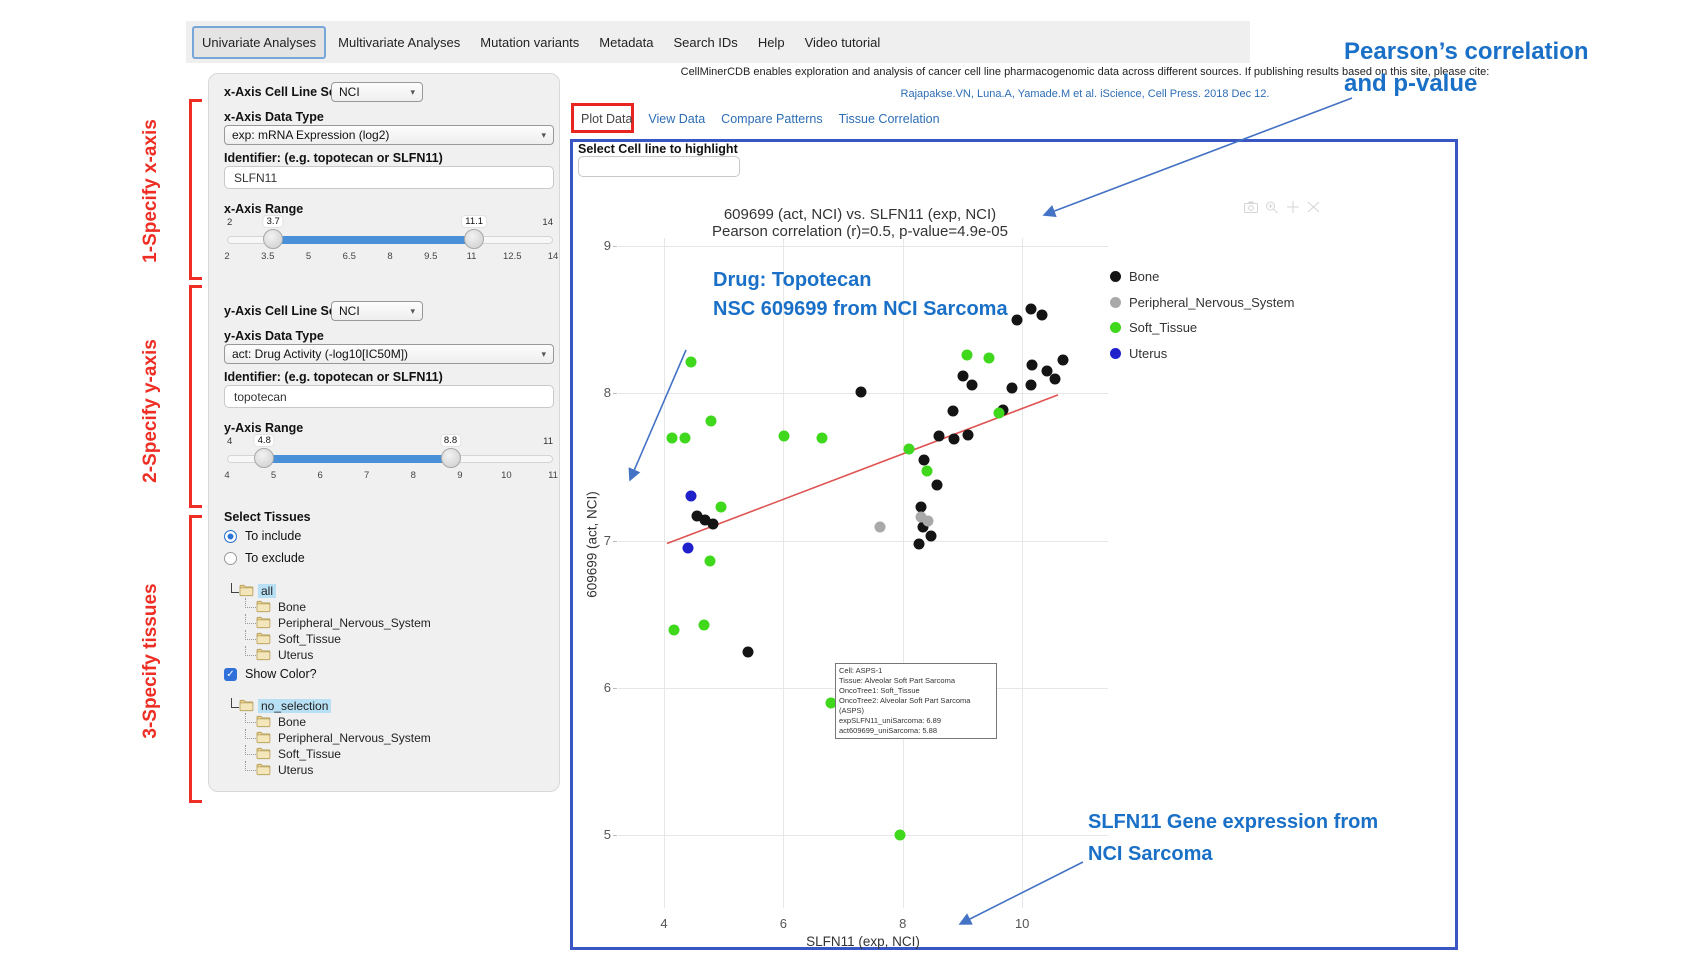 The width and height of the screenshot is (1700, 956). I want to click on y-axis-range-slider: 4 11 4.8 8.8 4 5 6 7 8 9 10 11, so click(391, 459).